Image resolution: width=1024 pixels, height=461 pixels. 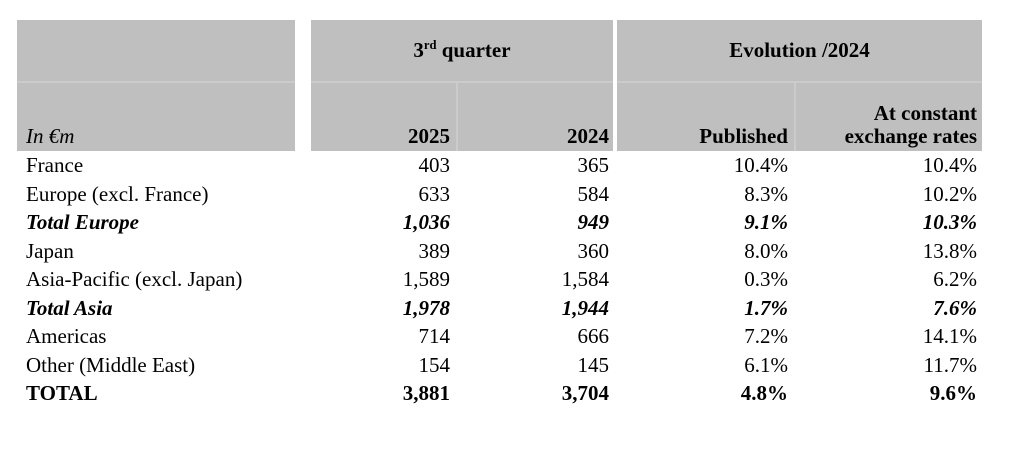 I want to click on value-2025: 1,036, so click(x=426, y=222).